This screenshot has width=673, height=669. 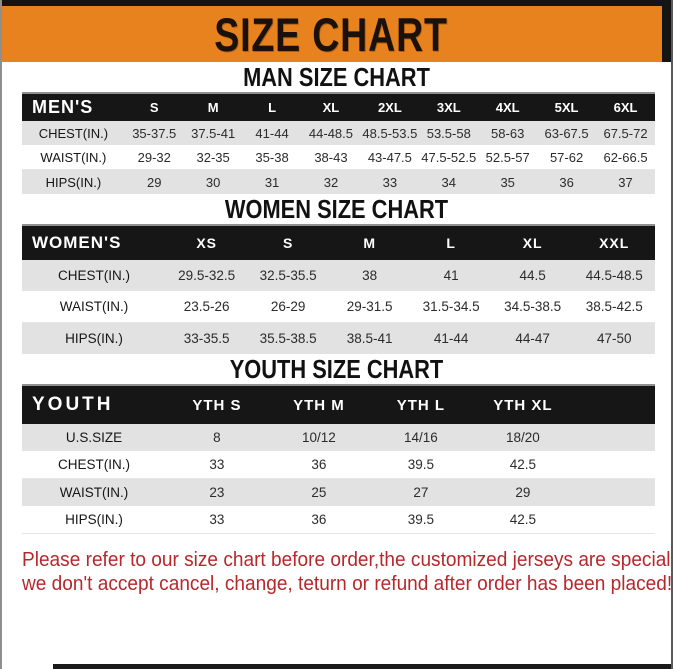 What do you see at coordinates (449, 106) in the screenshot?
I see `size-column-header: 3XL` at bounding box center [449, 106].